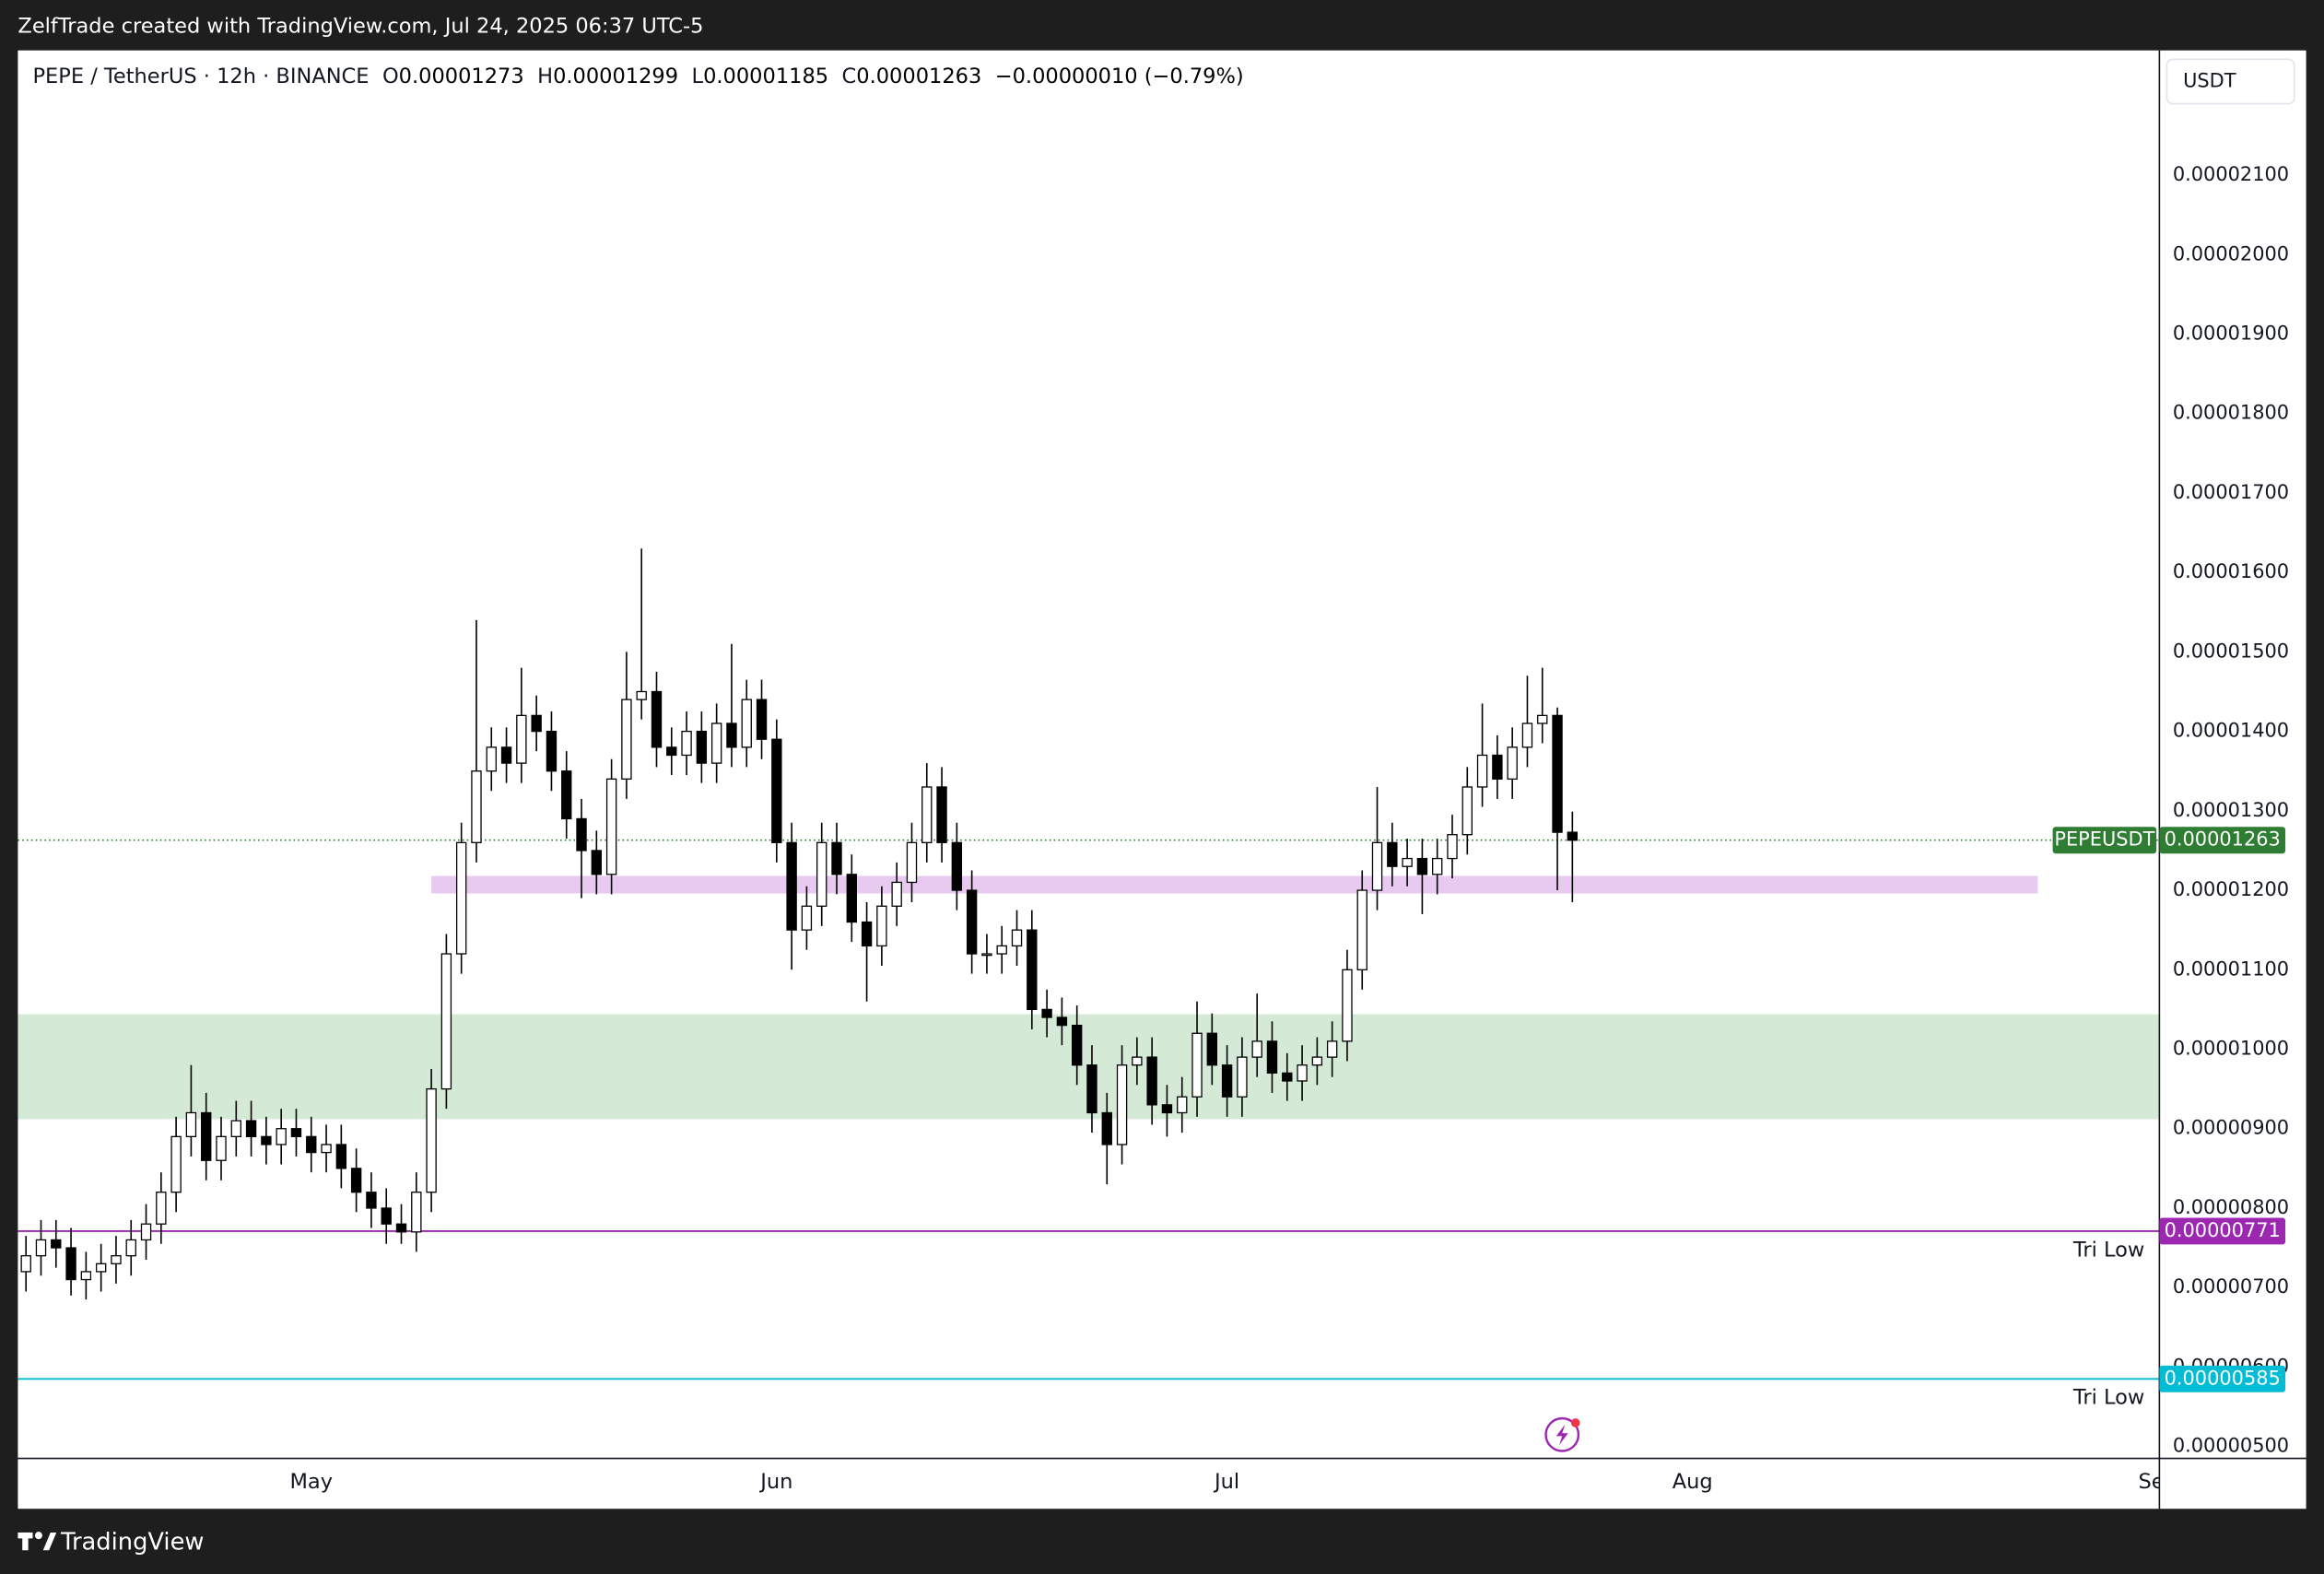 This screenshot has height=1574, width=2324. What do you see at coordinates (2108, 1250) in the screenshot?
I see `level-name: Tri Low` at bounding box center [2108, 1250].